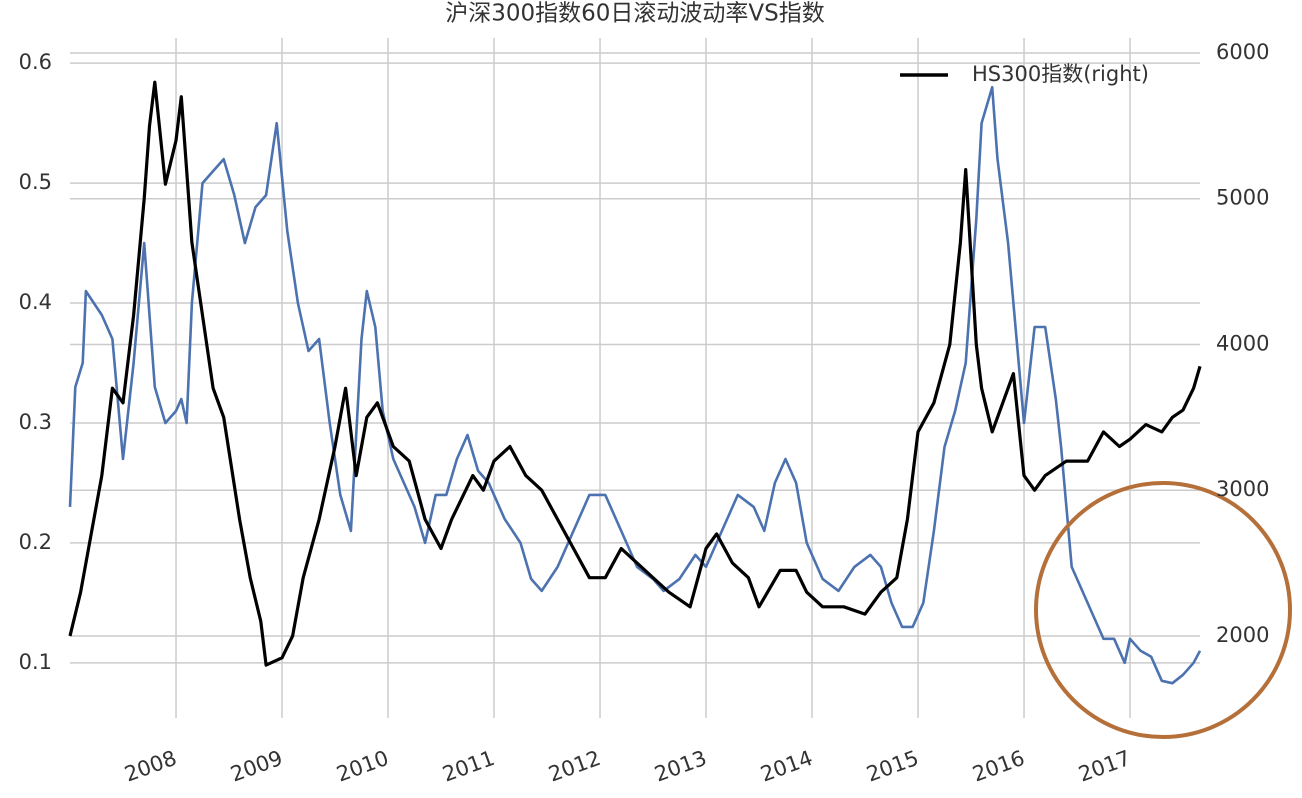  What do you see at coordinates (1242, 635) in the screenshot?
I see `y2-tick-label: 2000` at bounding box center [1242, 635].